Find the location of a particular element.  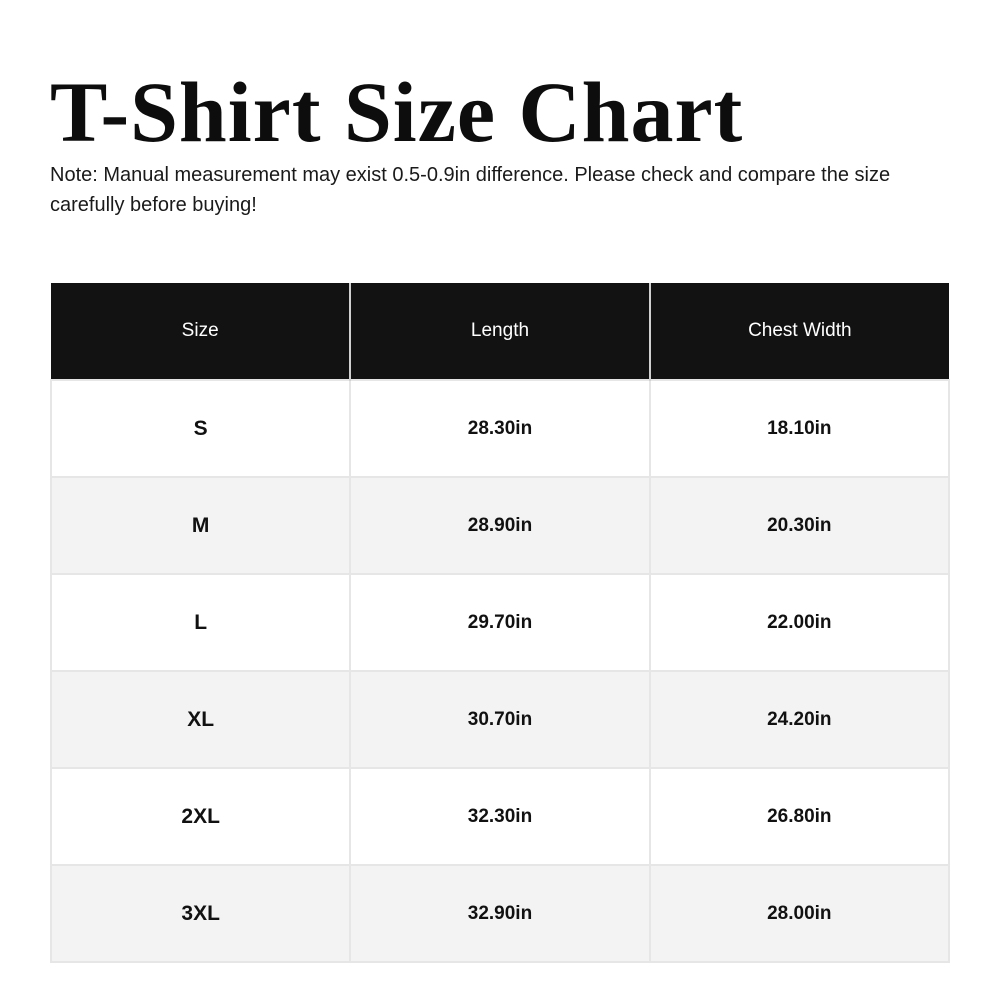

table-row: L 29.70in 22.00in is located at coordinates (500, 622).